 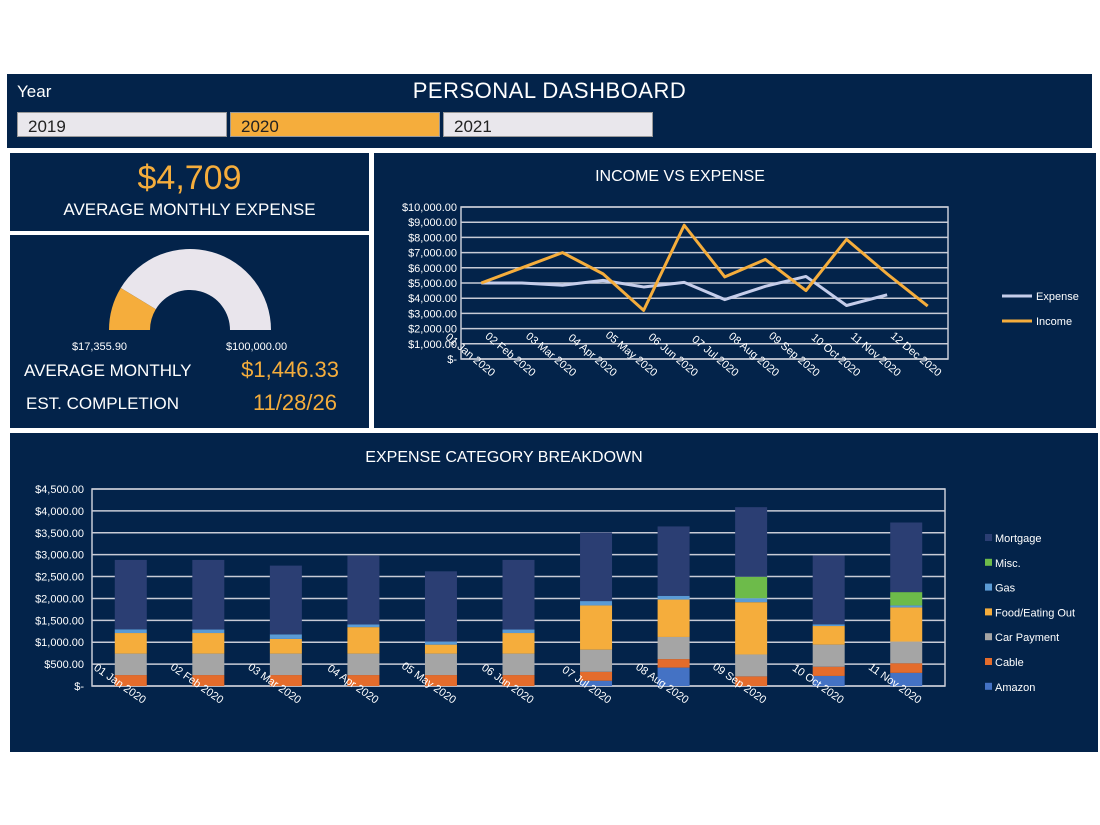 I want to click on y-tick-label: $9,000.00, so click(x=432, y=223).